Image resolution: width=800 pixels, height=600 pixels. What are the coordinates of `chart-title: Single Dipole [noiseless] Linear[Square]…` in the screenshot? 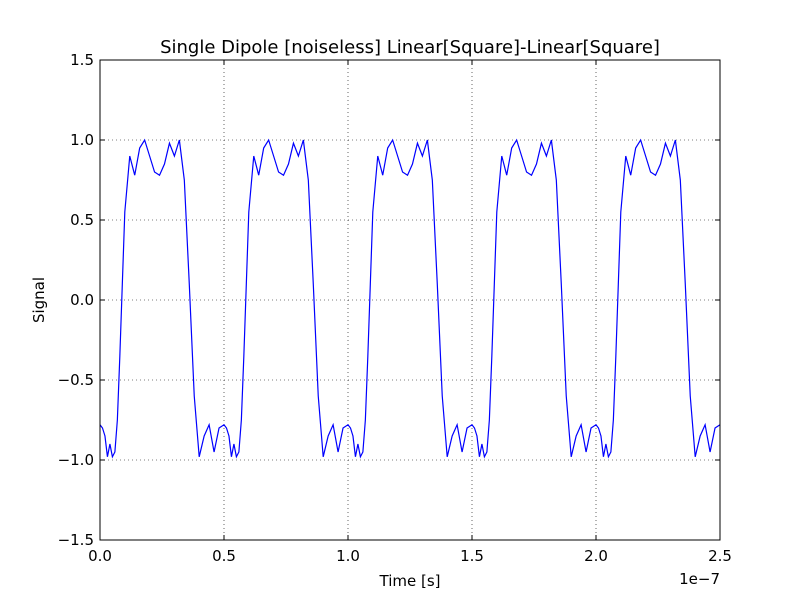 It's located at (410, 47).